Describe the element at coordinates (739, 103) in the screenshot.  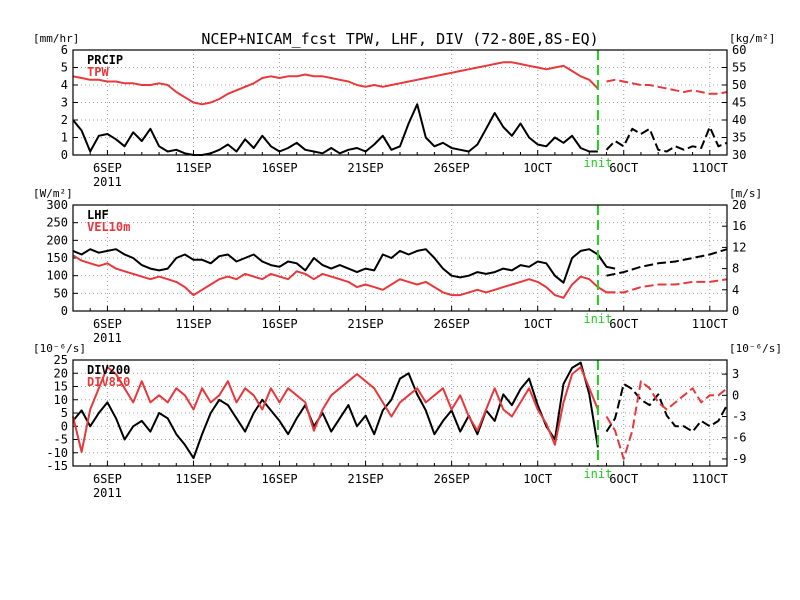
I see `ytick-label-right: 45` at that location.